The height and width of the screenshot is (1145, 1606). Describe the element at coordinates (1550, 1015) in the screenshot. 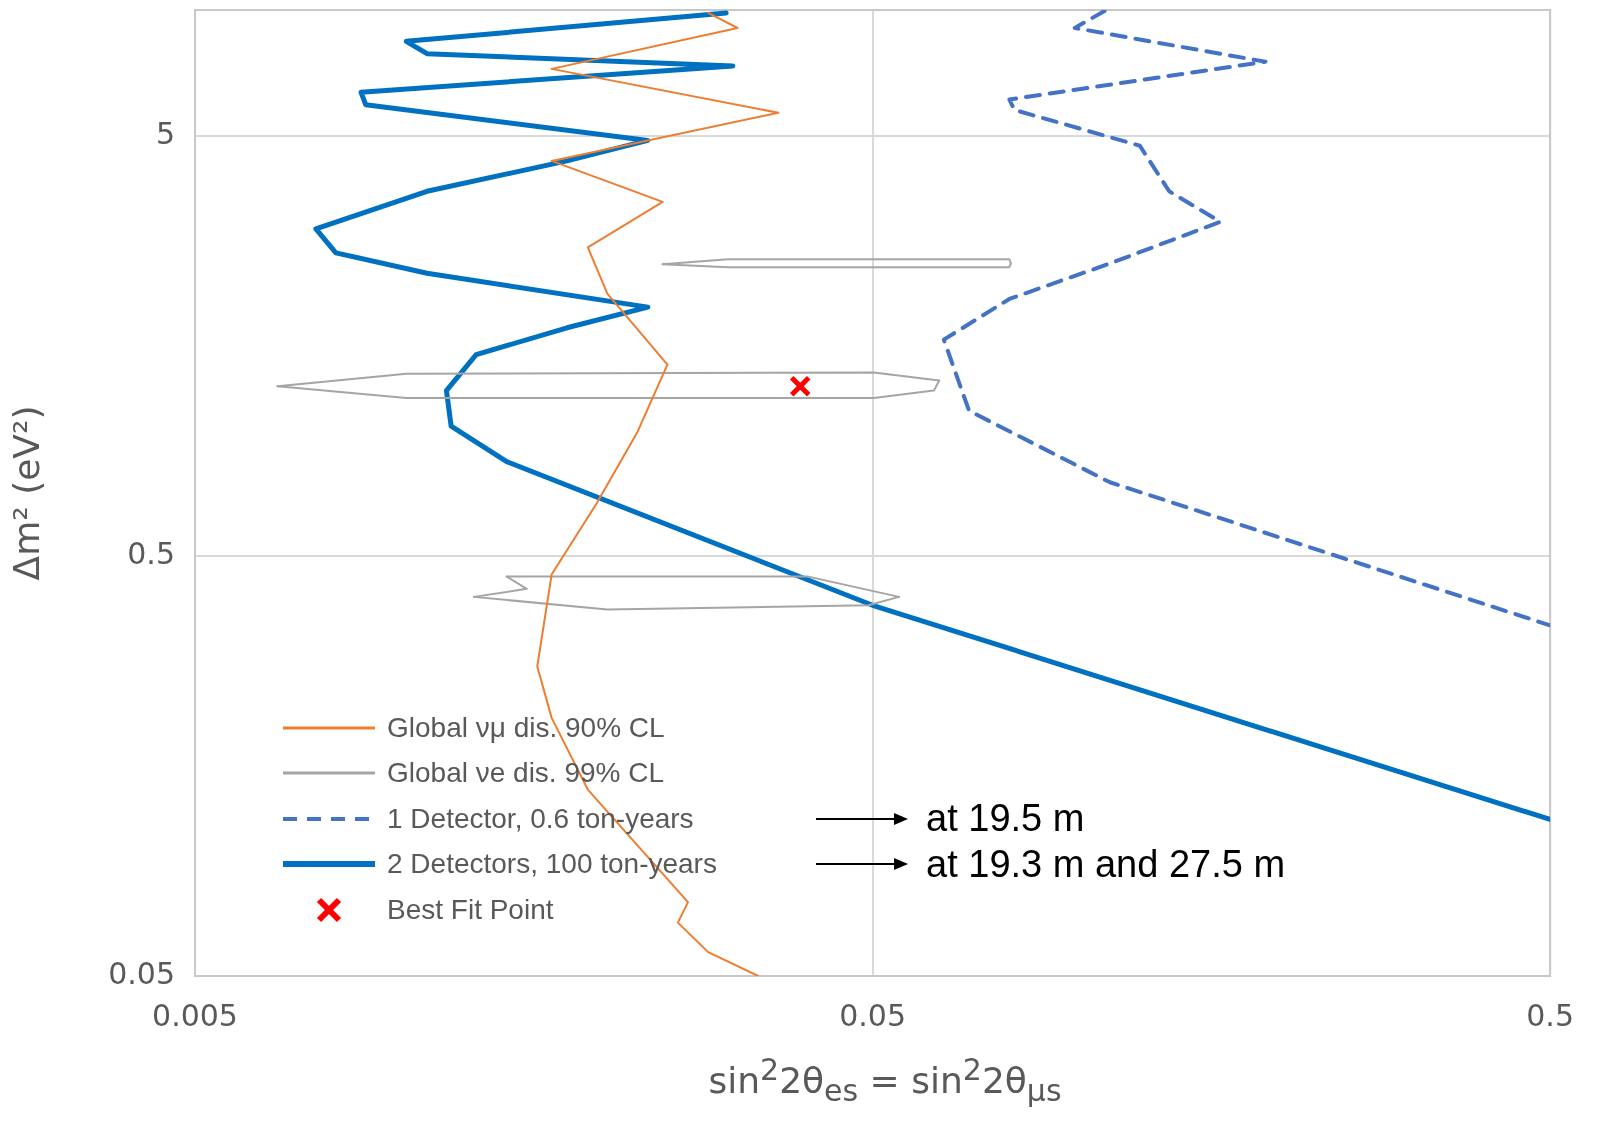

I see `x-tick-label: 0.5` at that location.